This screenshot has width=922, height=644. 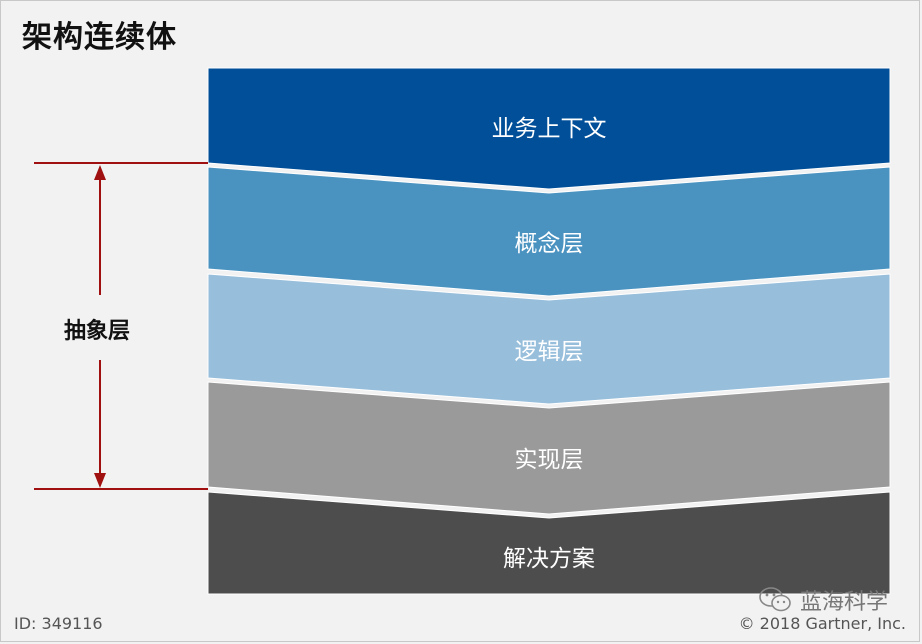 What do you see at coordinates (97, 331) in the screenshot?
I see `abstraction-label: 抽象层` at bounding box center [97, 331].